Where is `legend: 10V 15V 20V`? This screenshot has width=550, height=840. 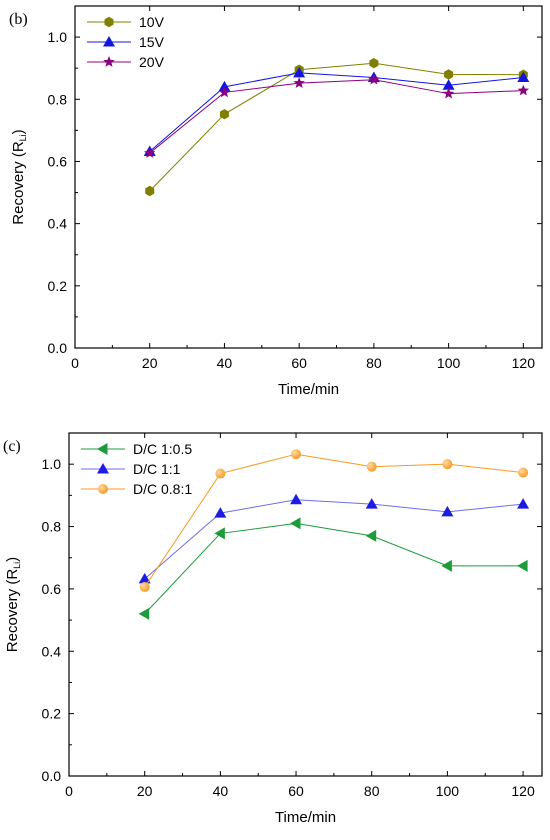 legend: 10V 15V 20V is located at coordinates (126, 42).